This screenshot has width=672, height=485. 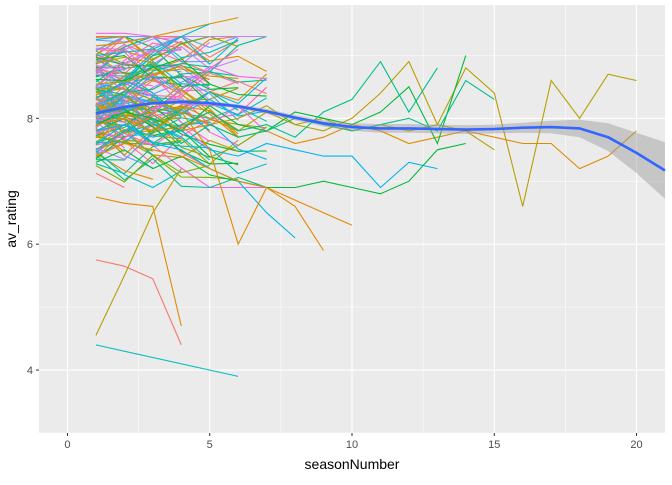 What do you see at coordinates (636, 445) in the screenshot?
I see `x-tick-label: 20` at bounding box center [636, 445].